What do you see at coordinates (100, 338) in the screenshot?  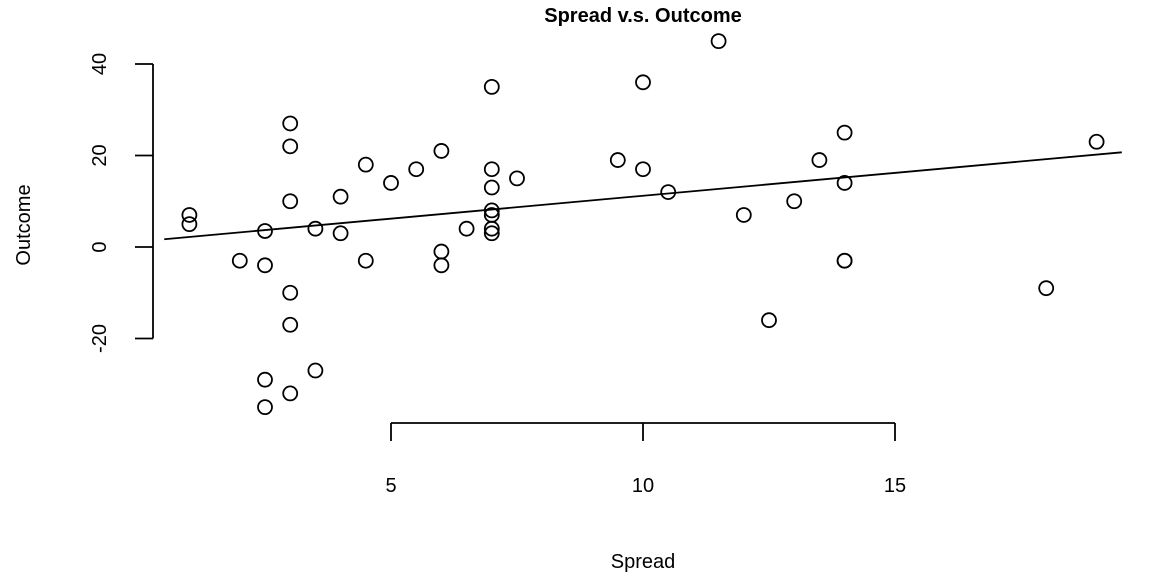 I see `y-tick-label: -20` at bounding box center [100, 338].